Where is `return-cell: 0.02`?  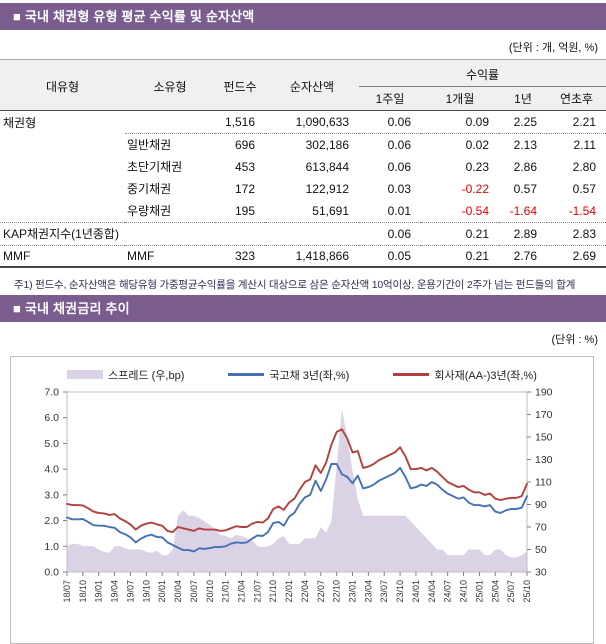
return-cell: 0.02 is located at coordinates (460, 144).